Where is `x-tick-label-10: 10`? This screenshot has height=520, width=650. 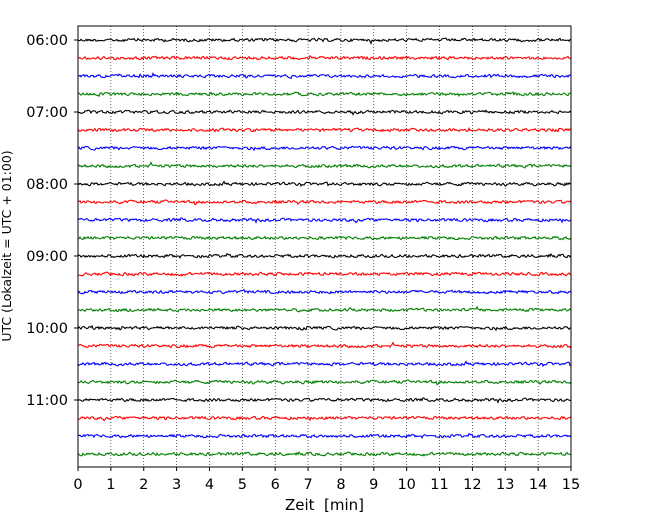 x-tick-label-10: 10 is located at coordinates (406, 485).